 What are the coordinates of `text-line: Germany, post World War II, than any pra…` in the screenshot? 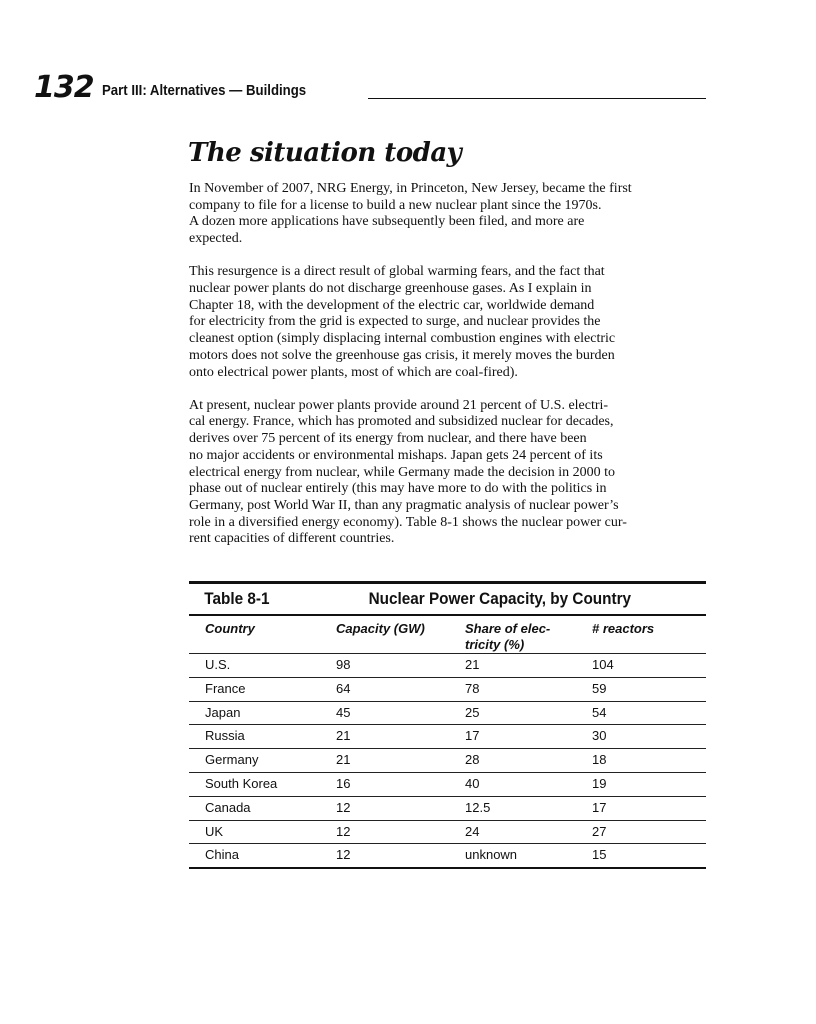 It's located at (404, 505).